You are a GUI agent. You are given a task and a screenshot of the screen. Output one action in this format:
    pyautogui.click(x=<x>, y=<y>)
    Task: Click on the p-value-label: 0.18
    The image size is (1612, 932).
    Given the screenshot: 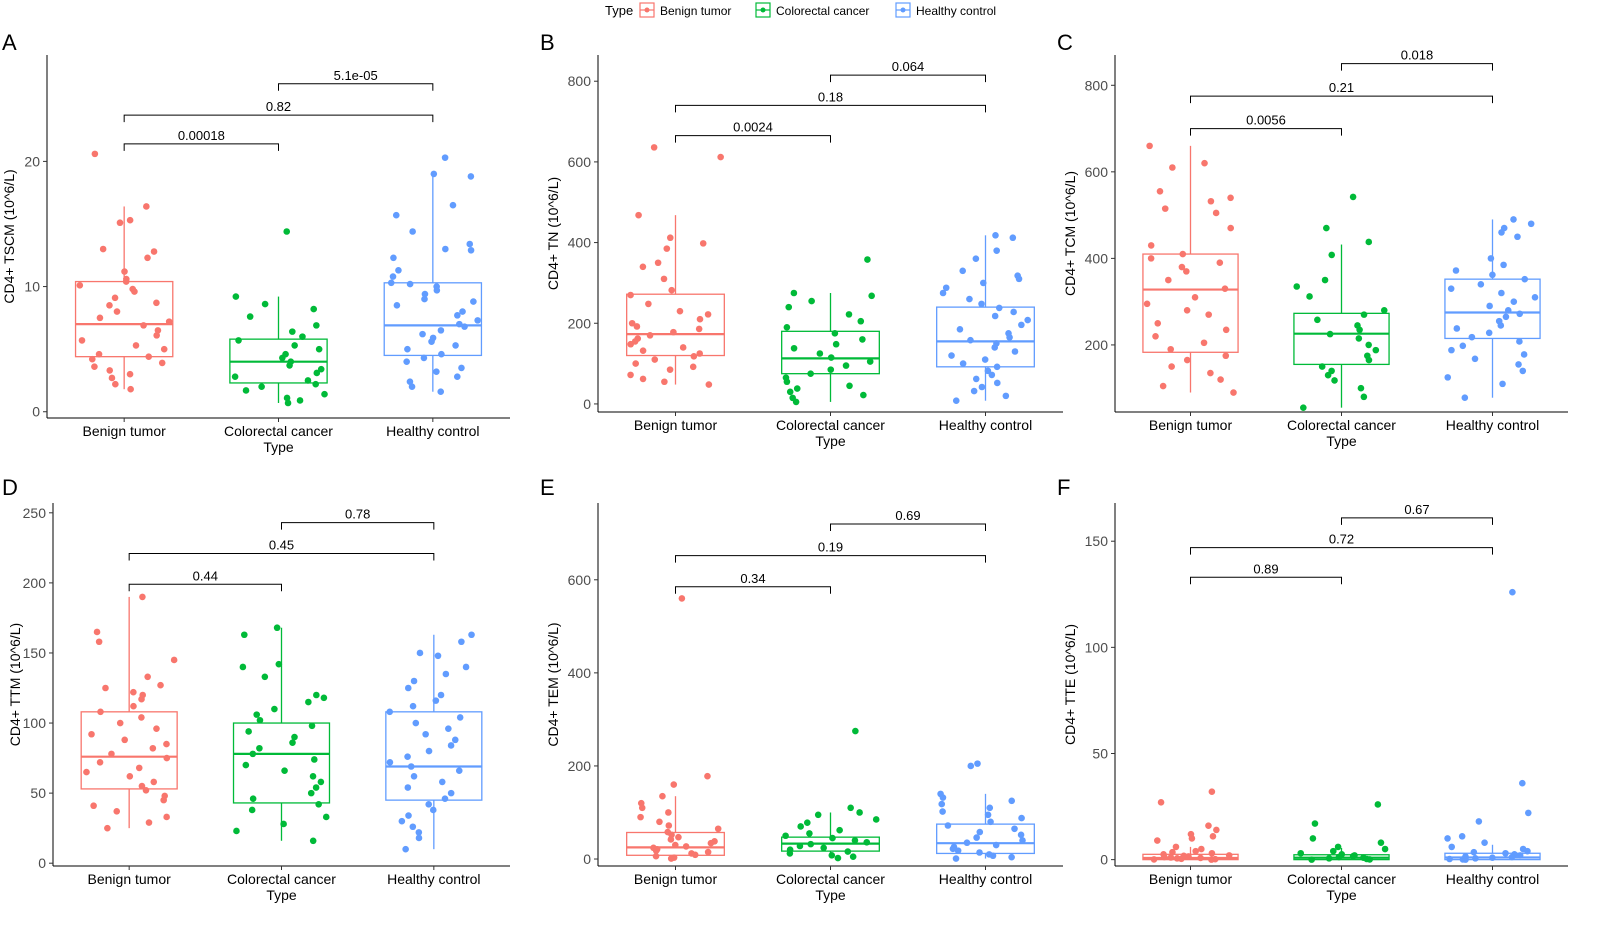 What is the action you would take?
    pyautogui.click(x=830, y=96)
    